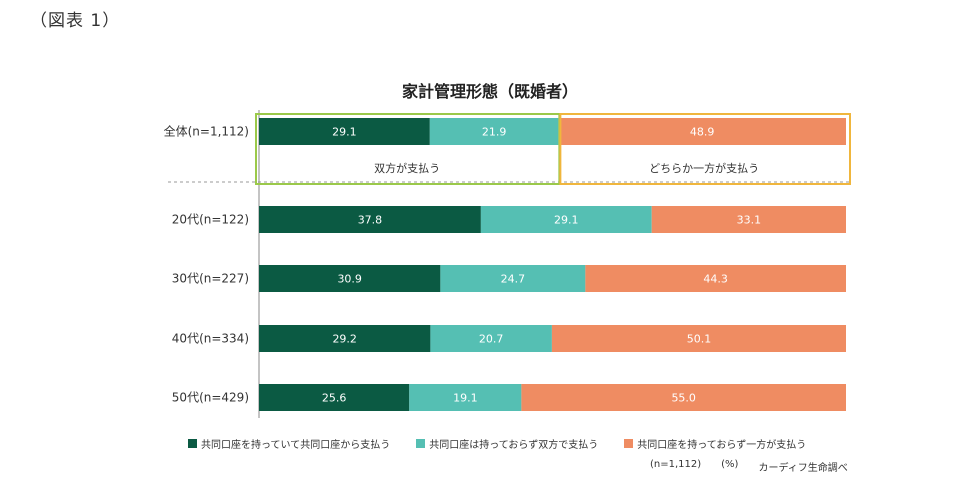 This screenshot has width=980, height=490. I want to click on bar-value-label: 29.2, so click(344, 339).